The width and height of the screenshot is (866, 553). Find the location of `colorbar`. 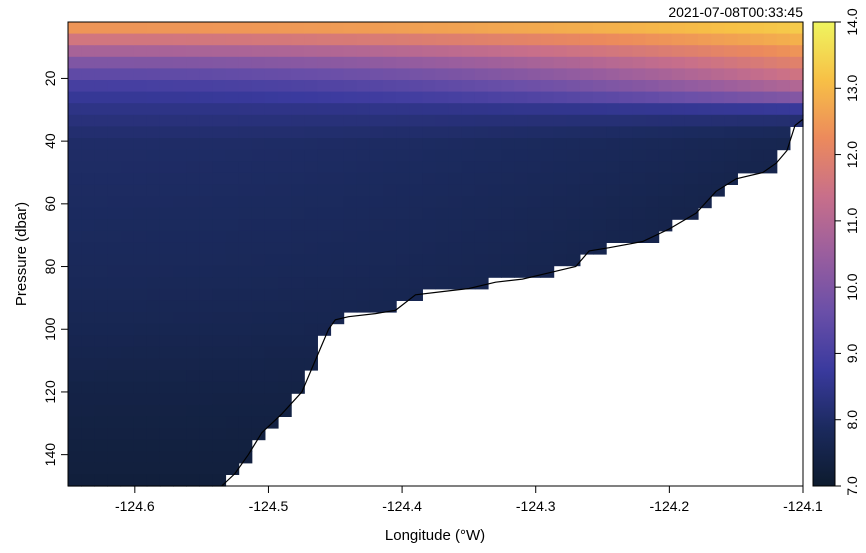

colorbar is located at coordinates (824, 254).